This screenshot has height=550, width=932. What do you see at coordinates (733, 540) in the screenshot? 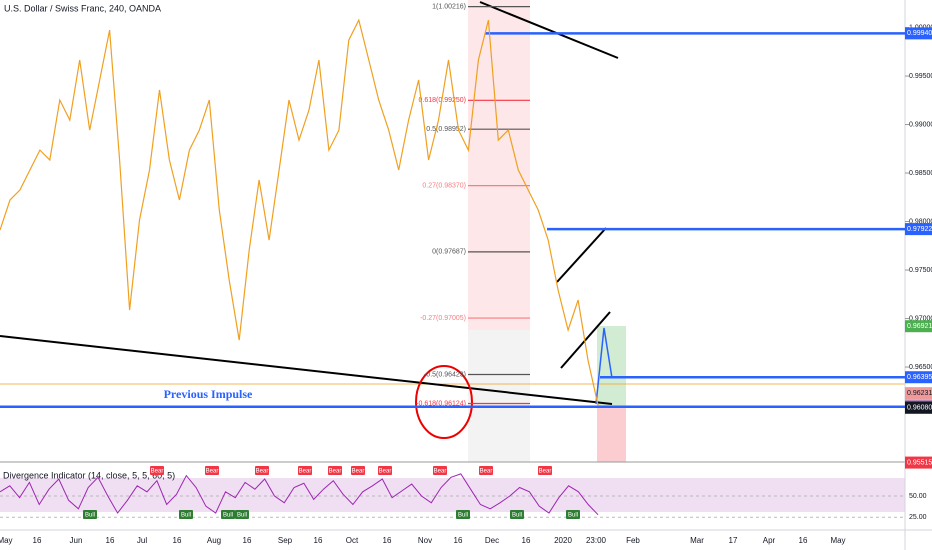
I see `x-tick-label: 17` at bounding box center [733, 540].